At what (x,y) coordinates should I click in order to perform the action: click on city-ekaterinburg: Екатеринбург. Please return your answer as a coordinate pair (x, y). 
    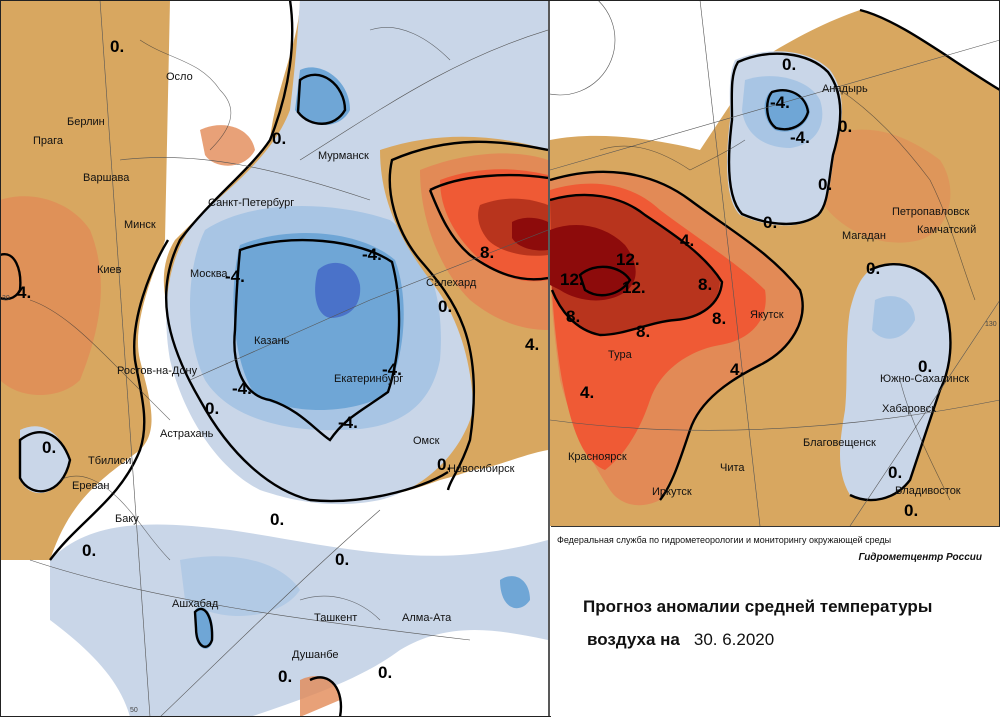
    Looking at the image, I should click on (368, 379).